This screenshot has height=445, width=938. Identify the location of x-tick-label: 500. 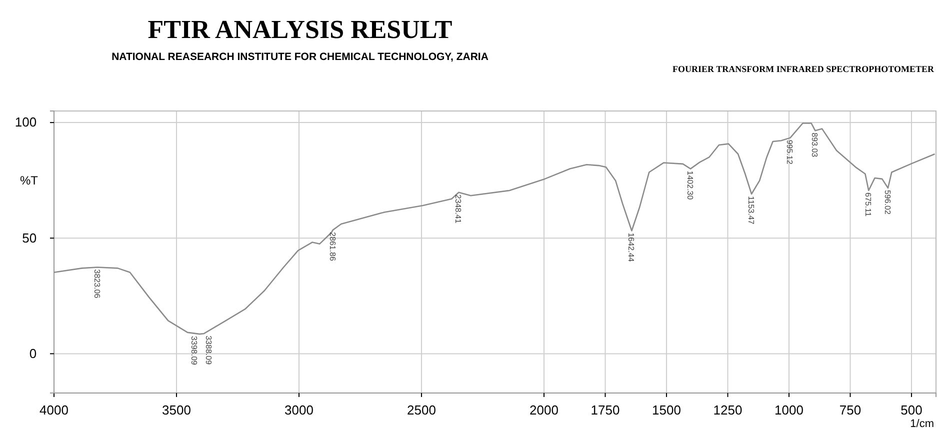
(911, 410).